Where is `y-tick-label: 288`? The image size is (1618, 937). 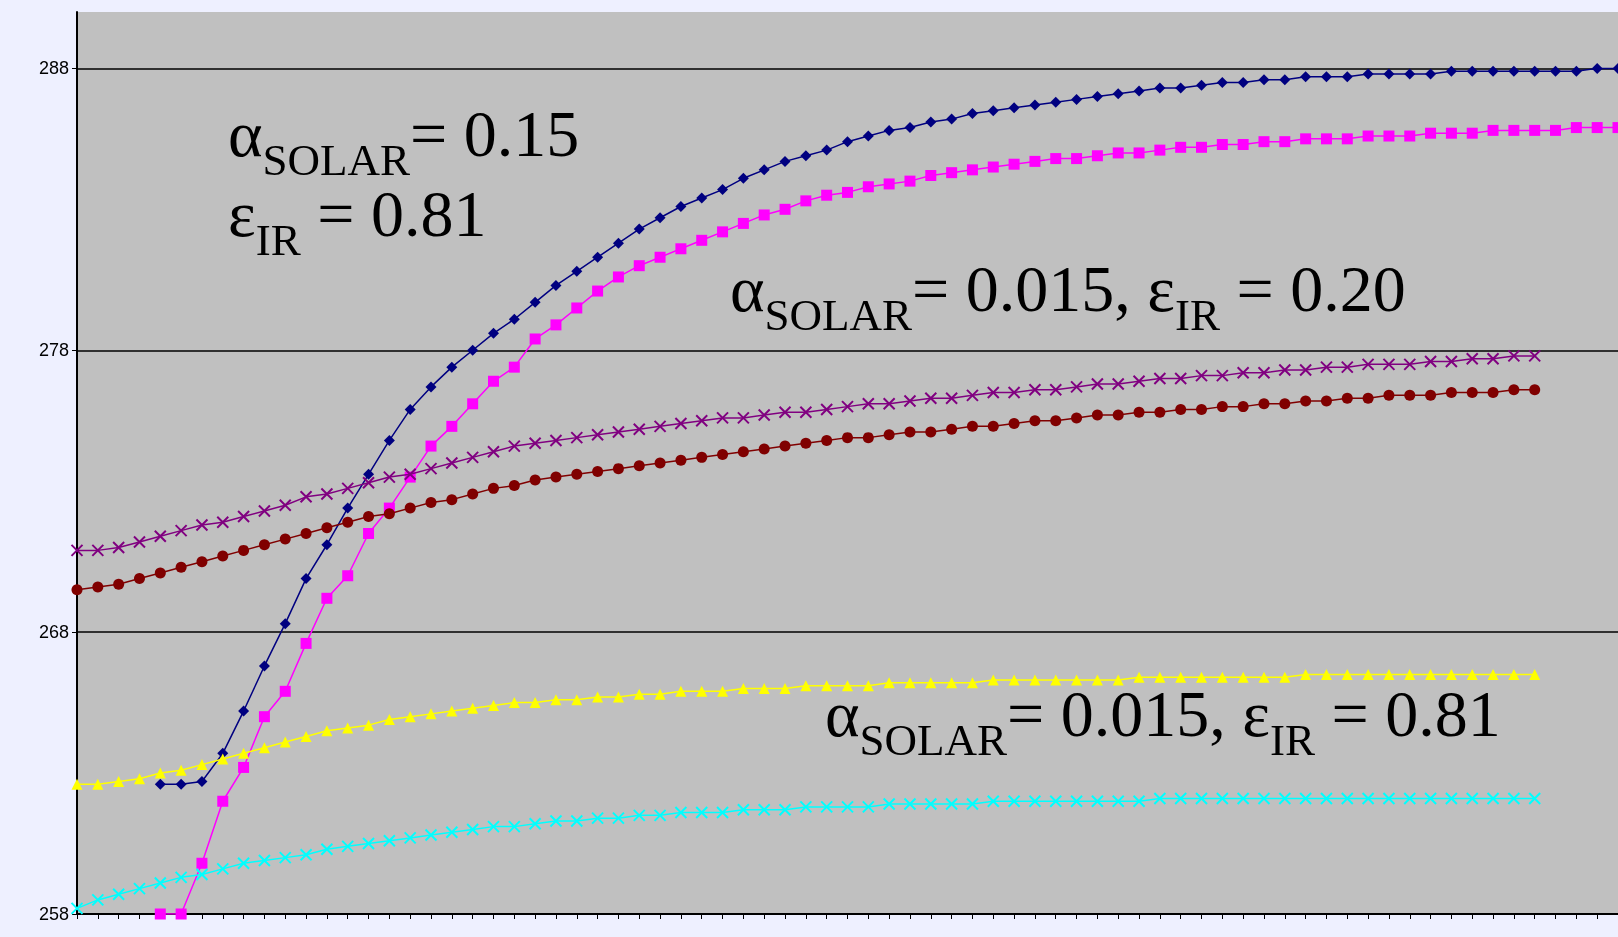 y-tick-label: 288 is located at coordinates (53, 68).